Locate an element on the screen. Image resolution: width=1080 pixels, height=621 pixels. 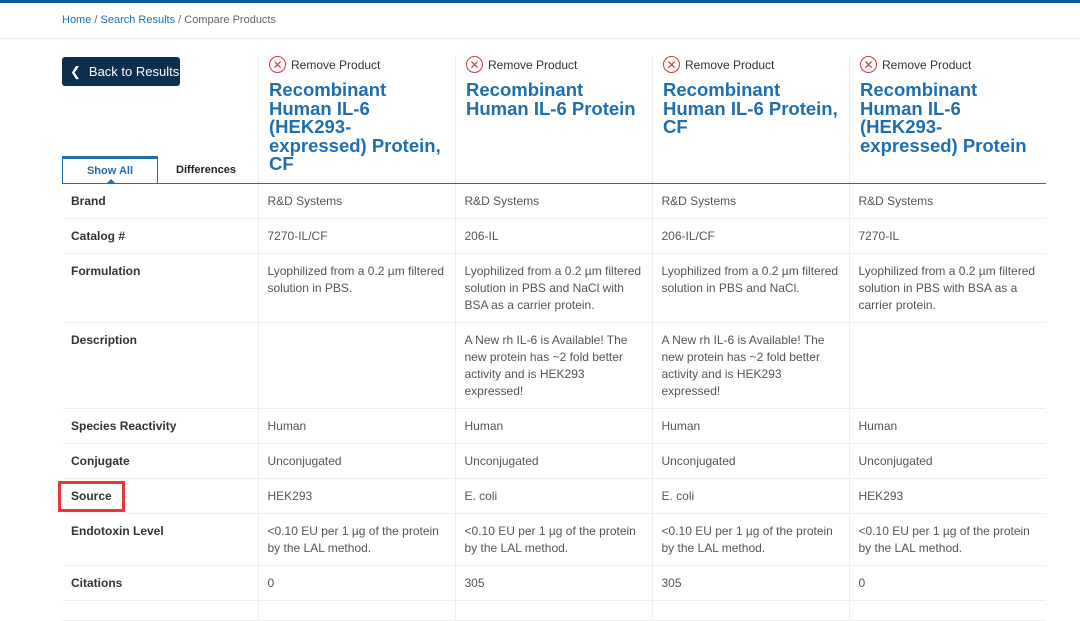
back-to-results-button: ❮ Back to Results is located at coordinates (121, 71).